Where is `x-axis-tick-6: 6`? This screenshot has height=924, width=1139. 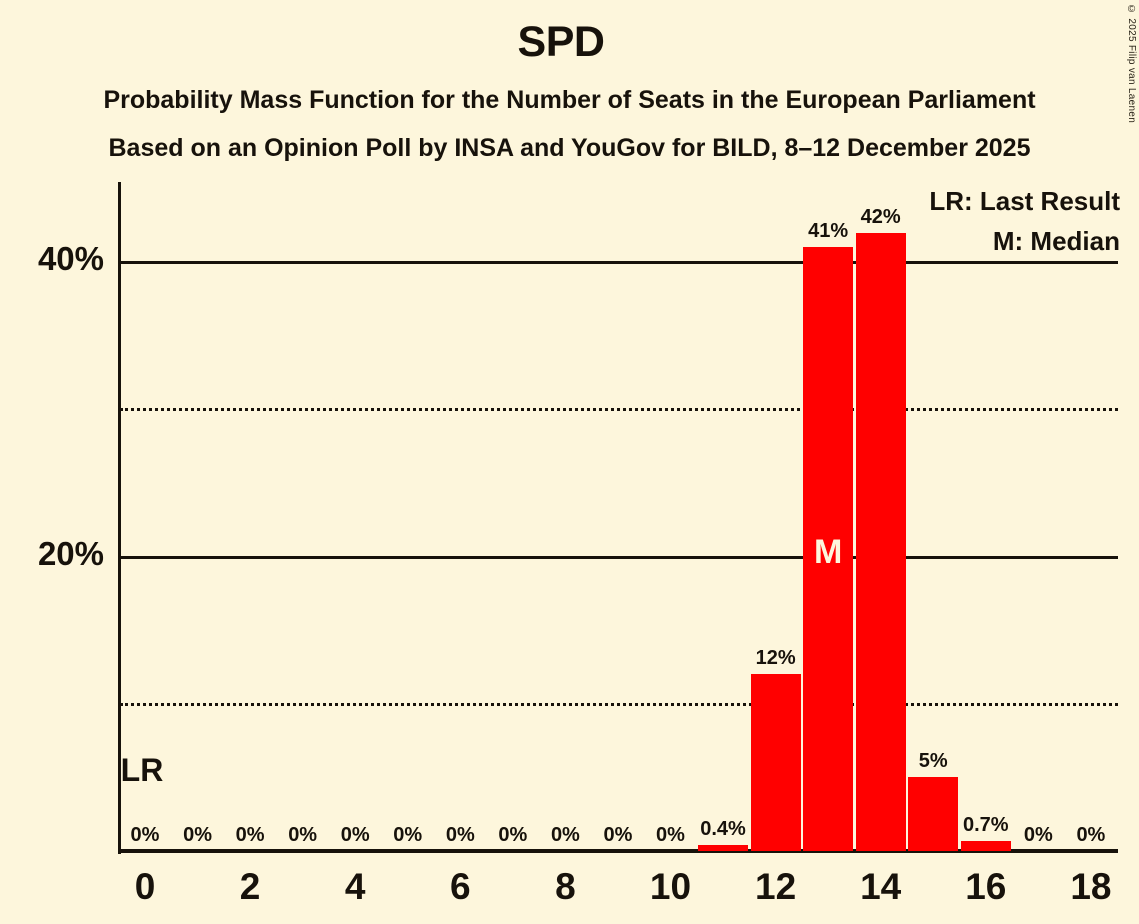
x-axis-tick-6: 6 is located at coordinates (460, 886).